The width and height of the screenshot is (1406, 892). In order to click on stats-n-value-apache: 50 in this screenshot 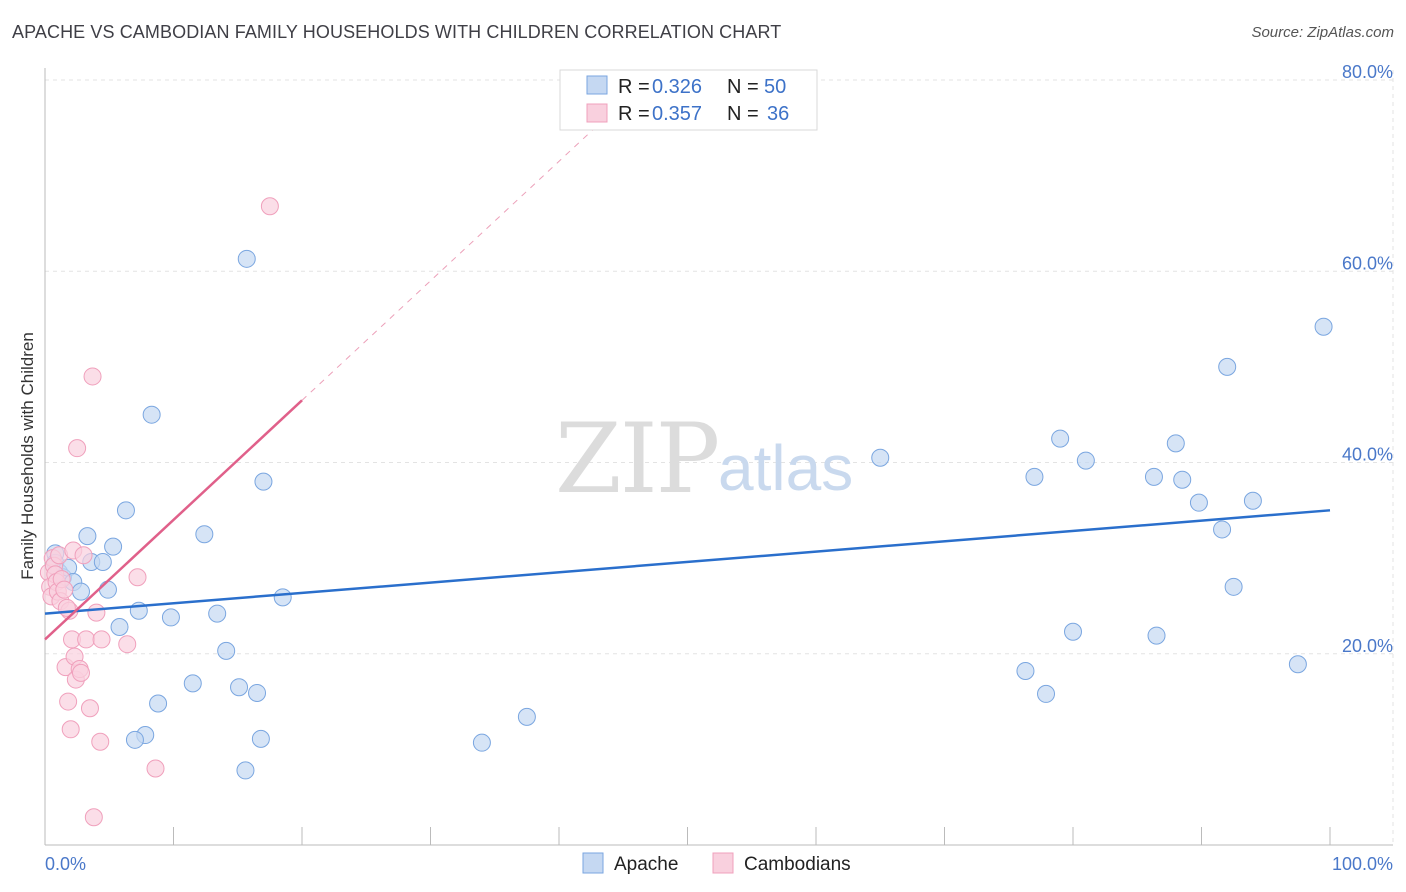, I will do `click(775, 87)`.